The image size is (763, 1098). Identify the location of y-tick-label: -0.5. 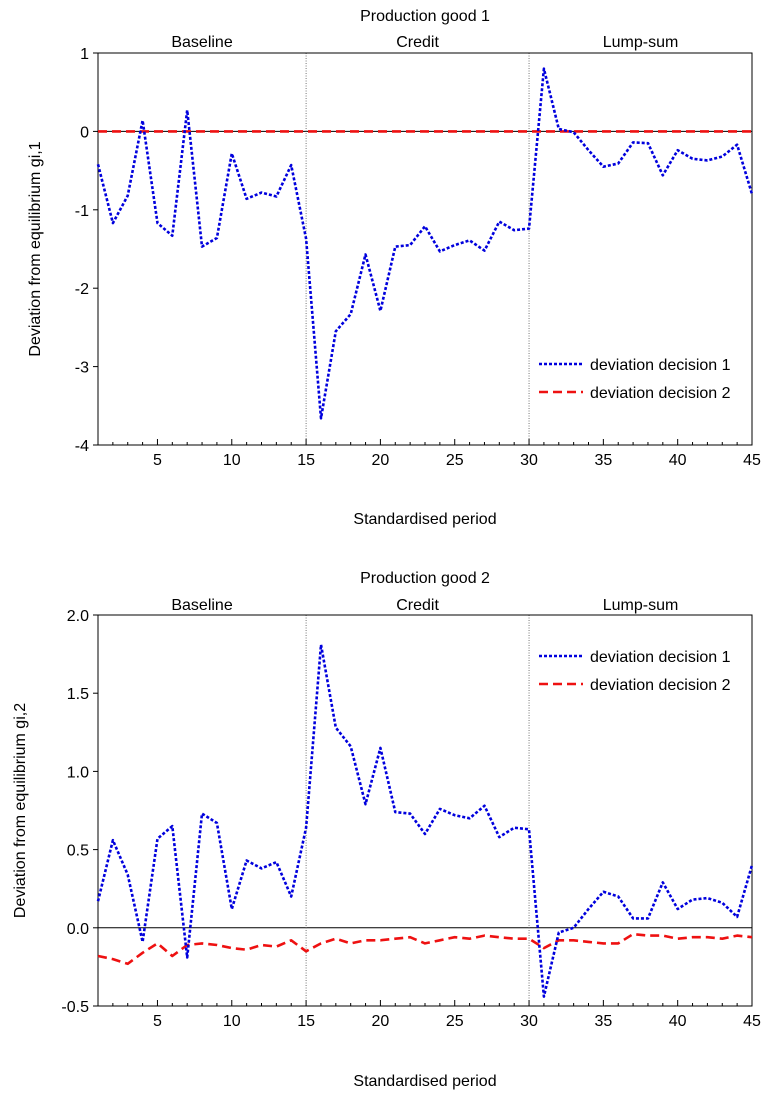
(75, 1007).